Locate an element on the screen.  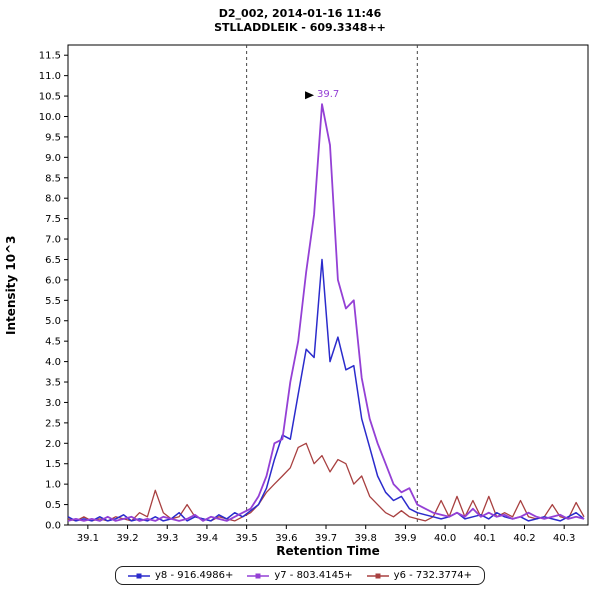
x-tick-label: 40.1 is located at coordinates (485, 538).